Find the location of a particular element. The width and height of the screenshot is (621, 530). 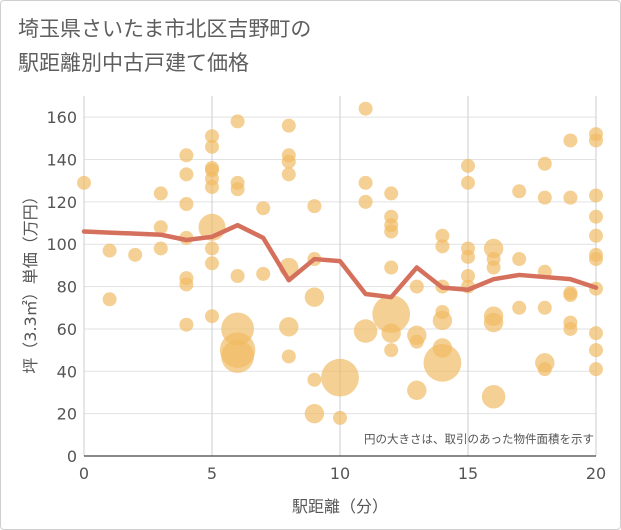

chart-title-line-2: 駅距離別中古戸建て価格 is located at coordinates (133, 63).